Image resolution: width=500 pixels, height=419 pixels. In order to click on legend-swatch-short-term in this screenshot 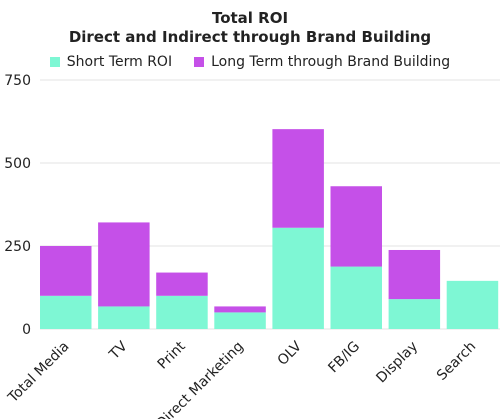, I will do `click(54, 62)`.